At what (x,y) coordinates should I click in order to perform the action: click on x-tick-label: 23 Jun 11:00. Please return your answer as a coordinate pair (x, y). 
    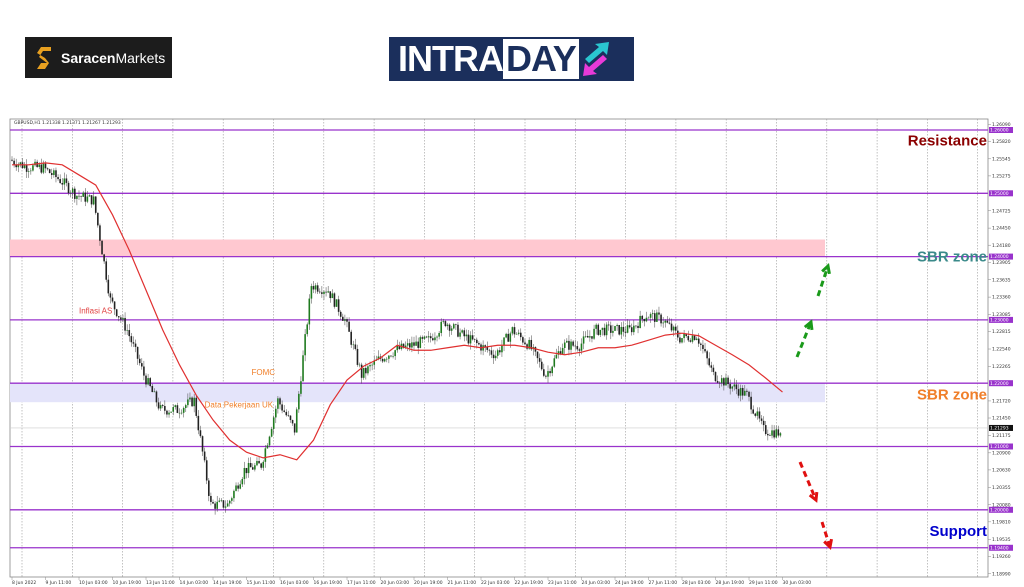
    Looking at the image, I should click on (562, 583).